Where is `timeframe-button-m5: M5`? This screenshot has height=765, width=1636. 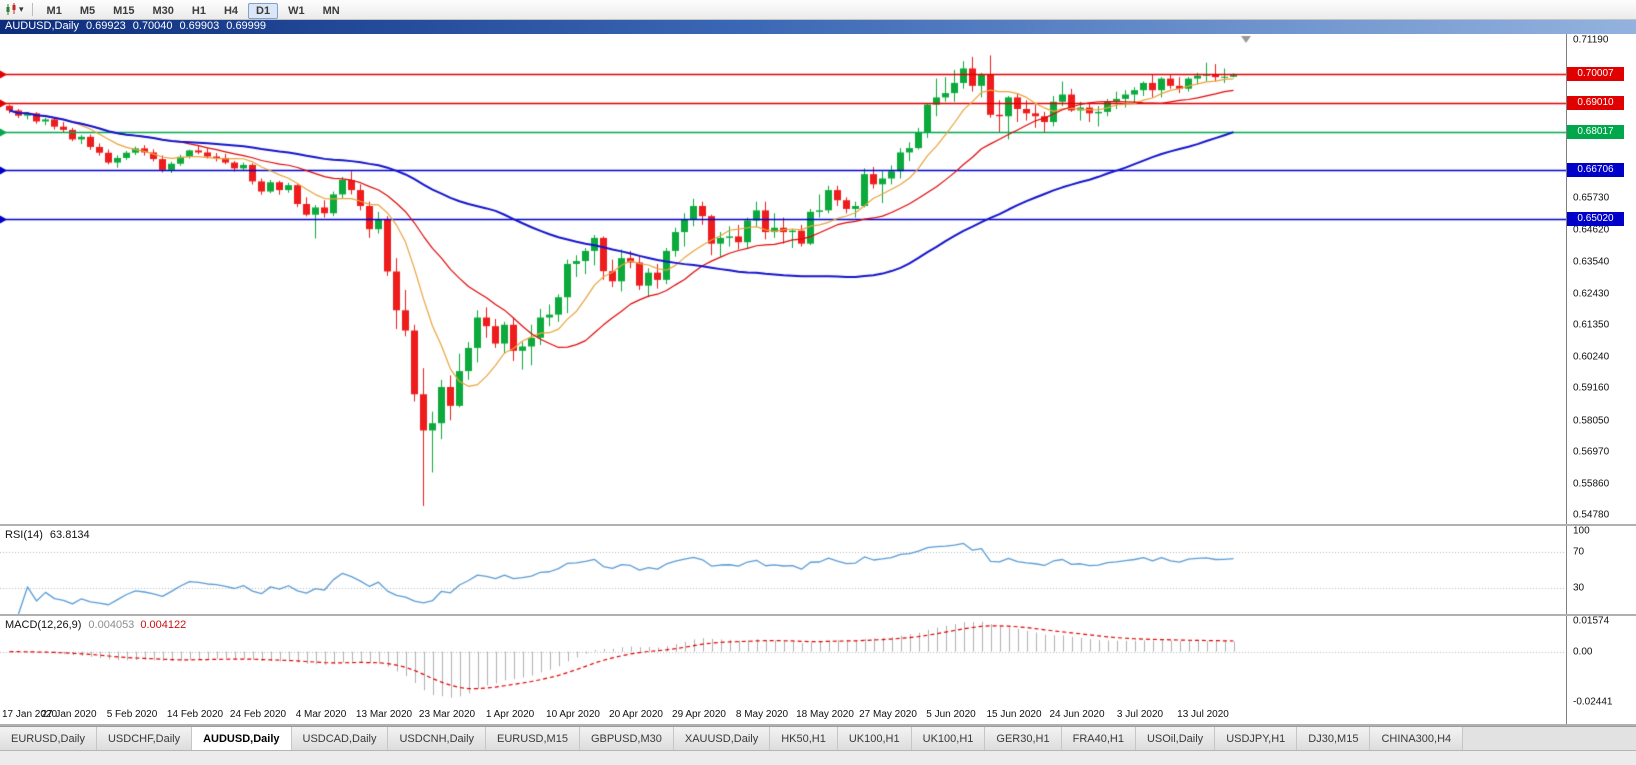 timeframe-button-m5: M5 is located at coordinates (87, 10).